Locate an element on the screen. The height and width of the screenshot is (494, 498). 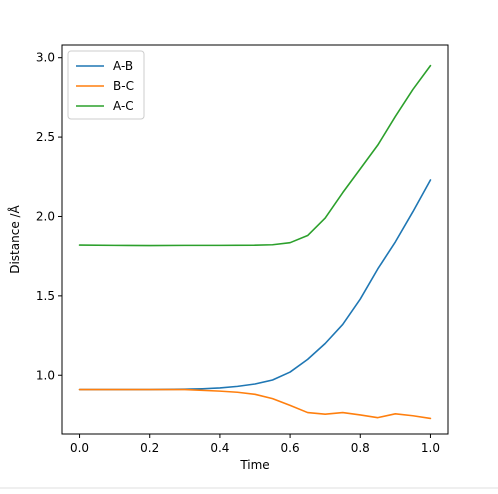
x-tick-label: 0.8 is located at coordinates (360, 448).